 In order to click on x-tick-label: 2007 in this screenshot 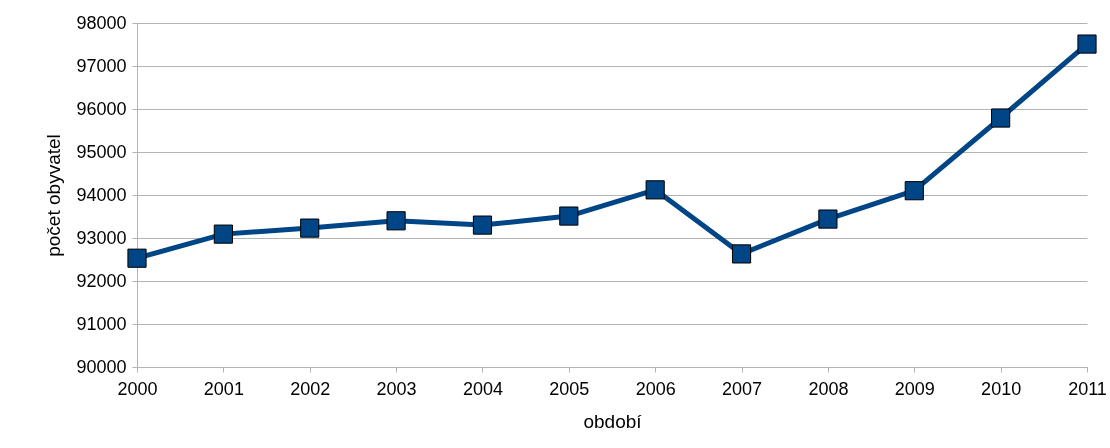, I will do `click(742, 388)`.